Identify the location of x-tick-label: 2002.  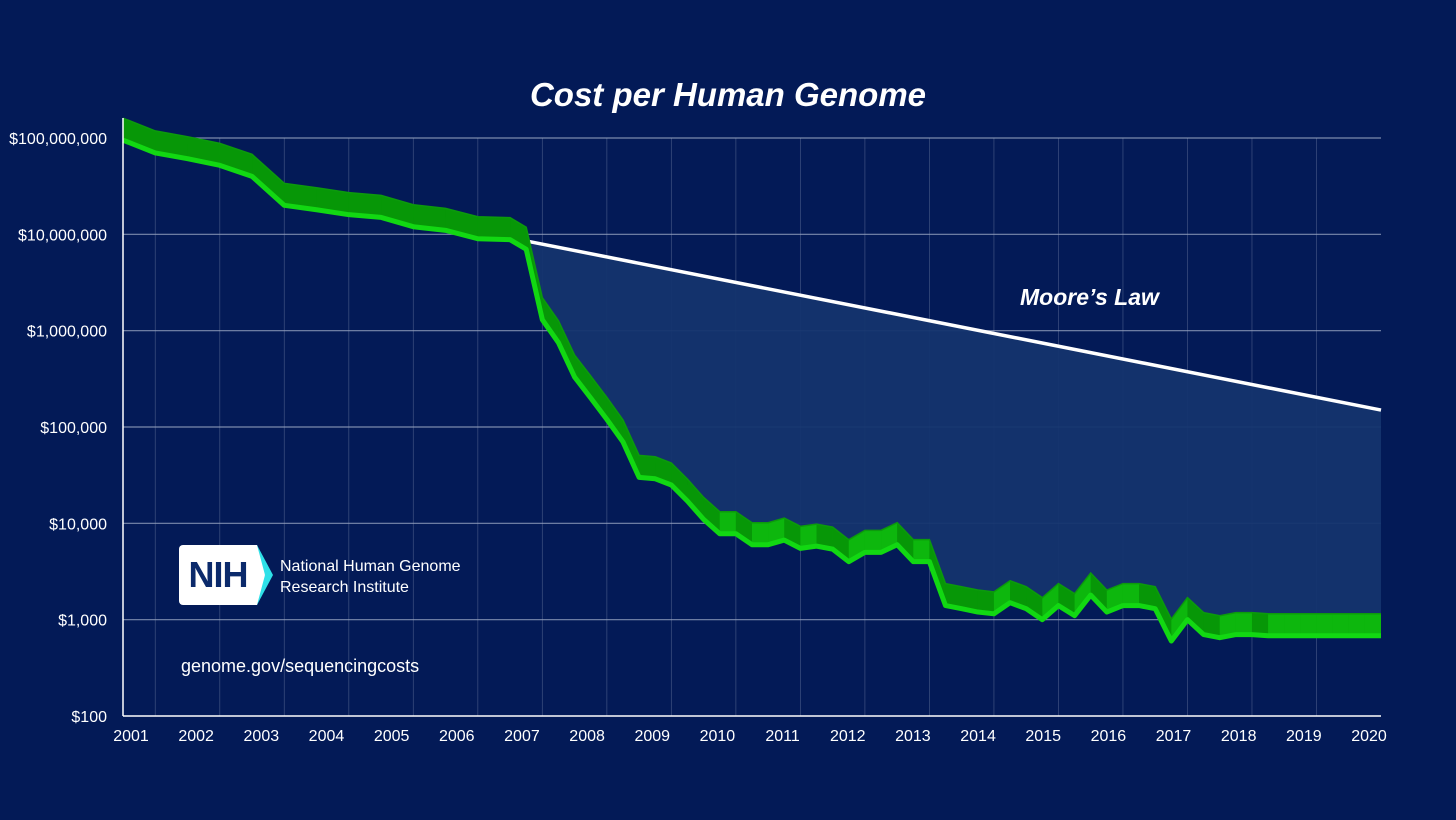
(196, 736).